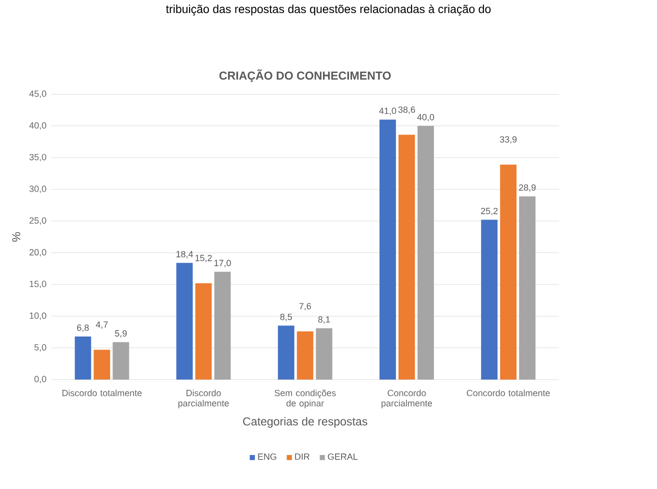 The width and height of the screenshot is (657, 489). I want to click on legend-label: DIR, so click(302, 456).